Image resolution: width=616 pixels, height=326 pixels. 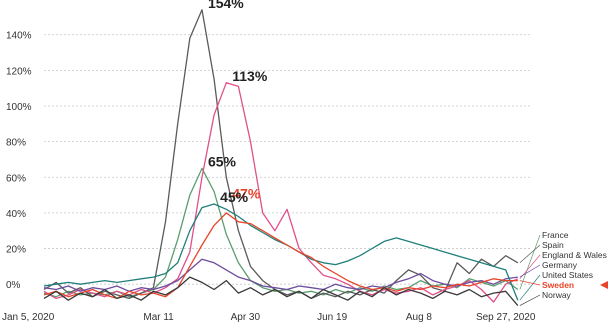 What do you see at coordinates (19, 161) in the screenshot?
I see `y-axis: 140% 120% 100% 80% 60% 40% 20% 0%` at bounding box center [19, 161].